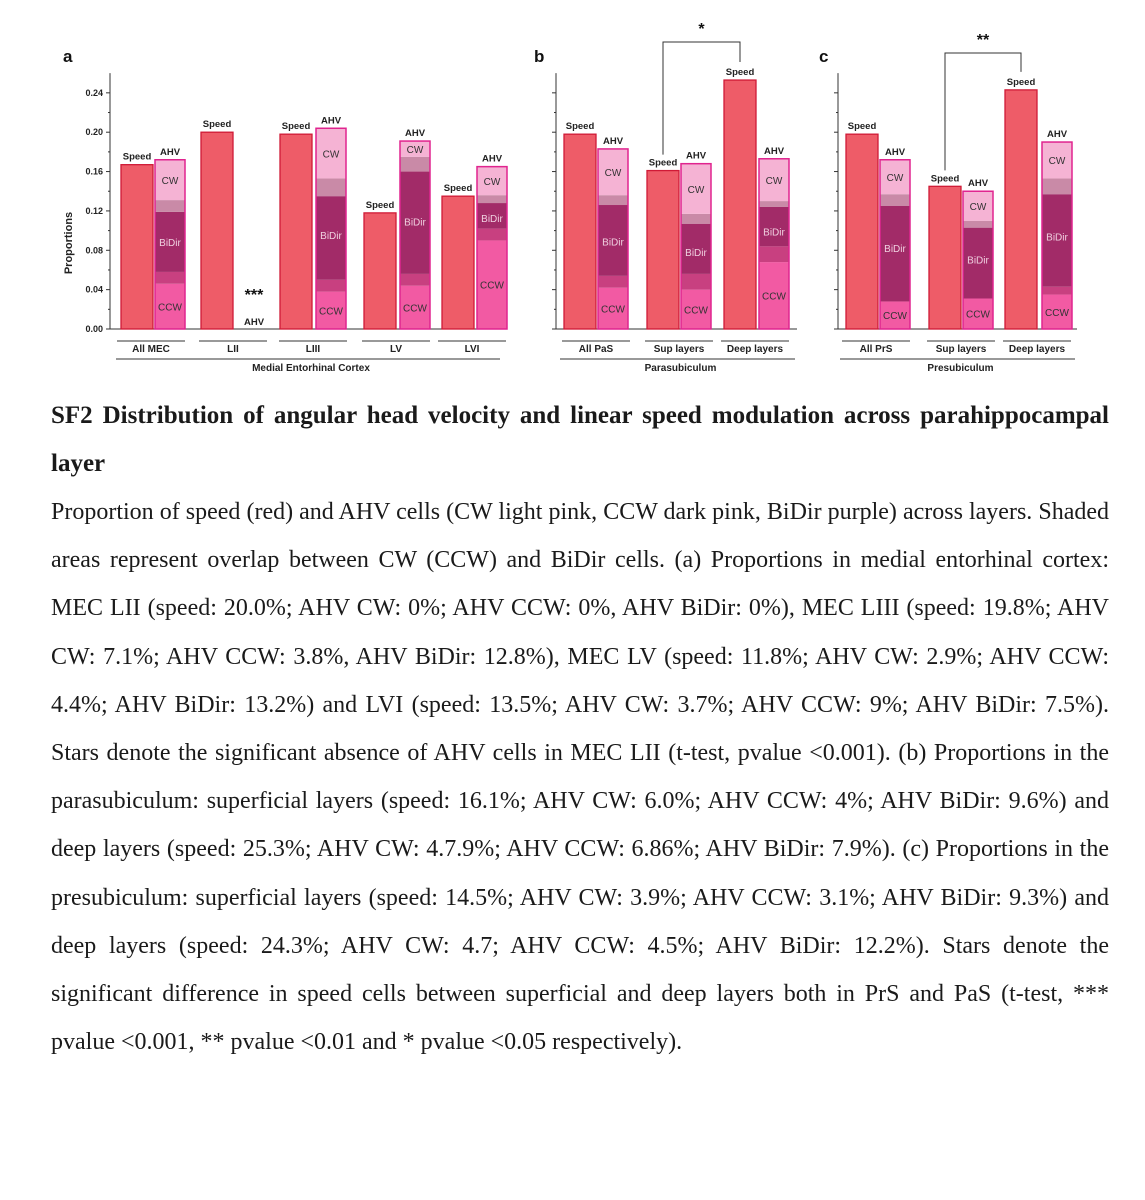 This screenshot has width=1145, height=1200. What do you see at coordinates (396, 349) in the screenshot?
I see `x-tick-label: LV` at bounding box center [396, 349].